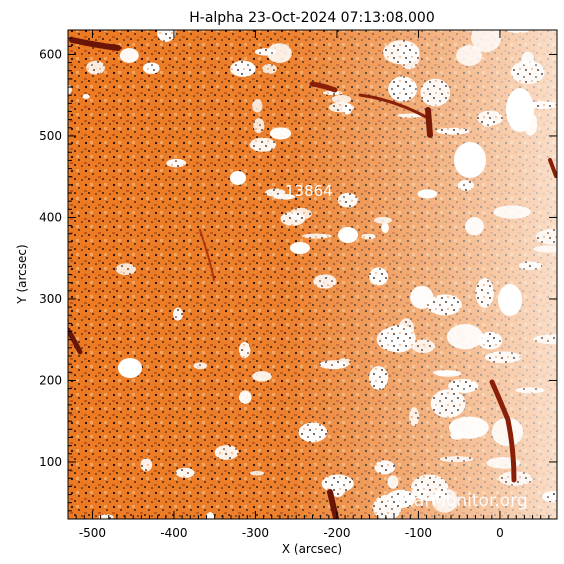 The width and height of the screenshot is (564, 564). I want to click on x-tick-label: -400, so click(173, 533).